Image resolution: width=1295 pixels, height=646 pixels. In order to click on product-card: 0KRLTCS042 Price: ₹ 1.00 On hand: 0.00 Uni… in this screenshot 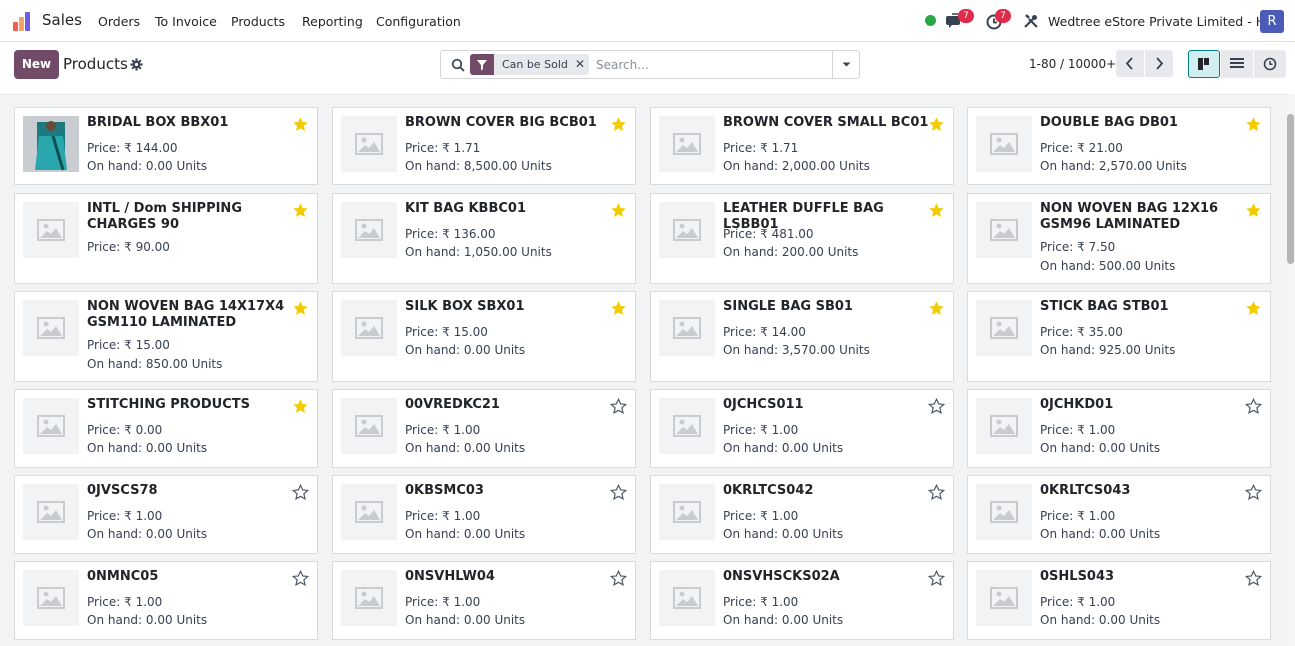, I will do `click(802, 514)`.